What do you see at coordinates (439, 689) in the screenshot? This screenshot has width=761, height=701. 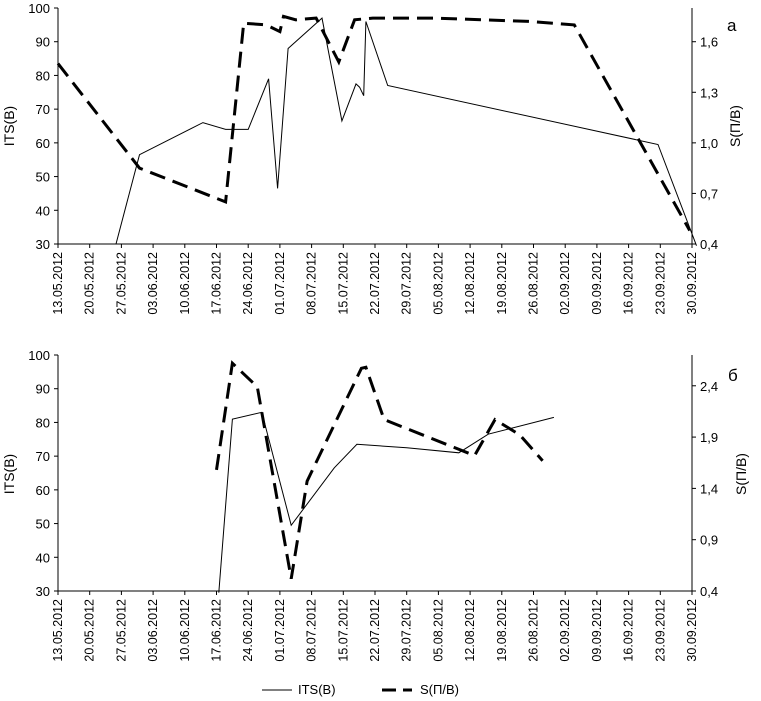 I see `legend-label-s: S(П/В)` at bounding box center [439, 689].